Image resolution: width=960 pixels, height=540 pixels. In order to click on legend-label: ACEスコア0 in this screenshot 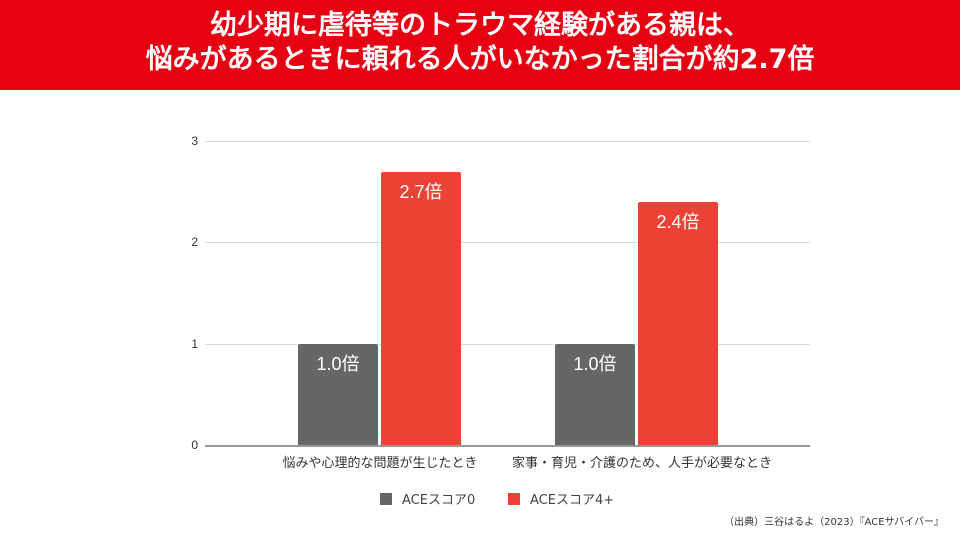, I will do `click(439, 500)`.